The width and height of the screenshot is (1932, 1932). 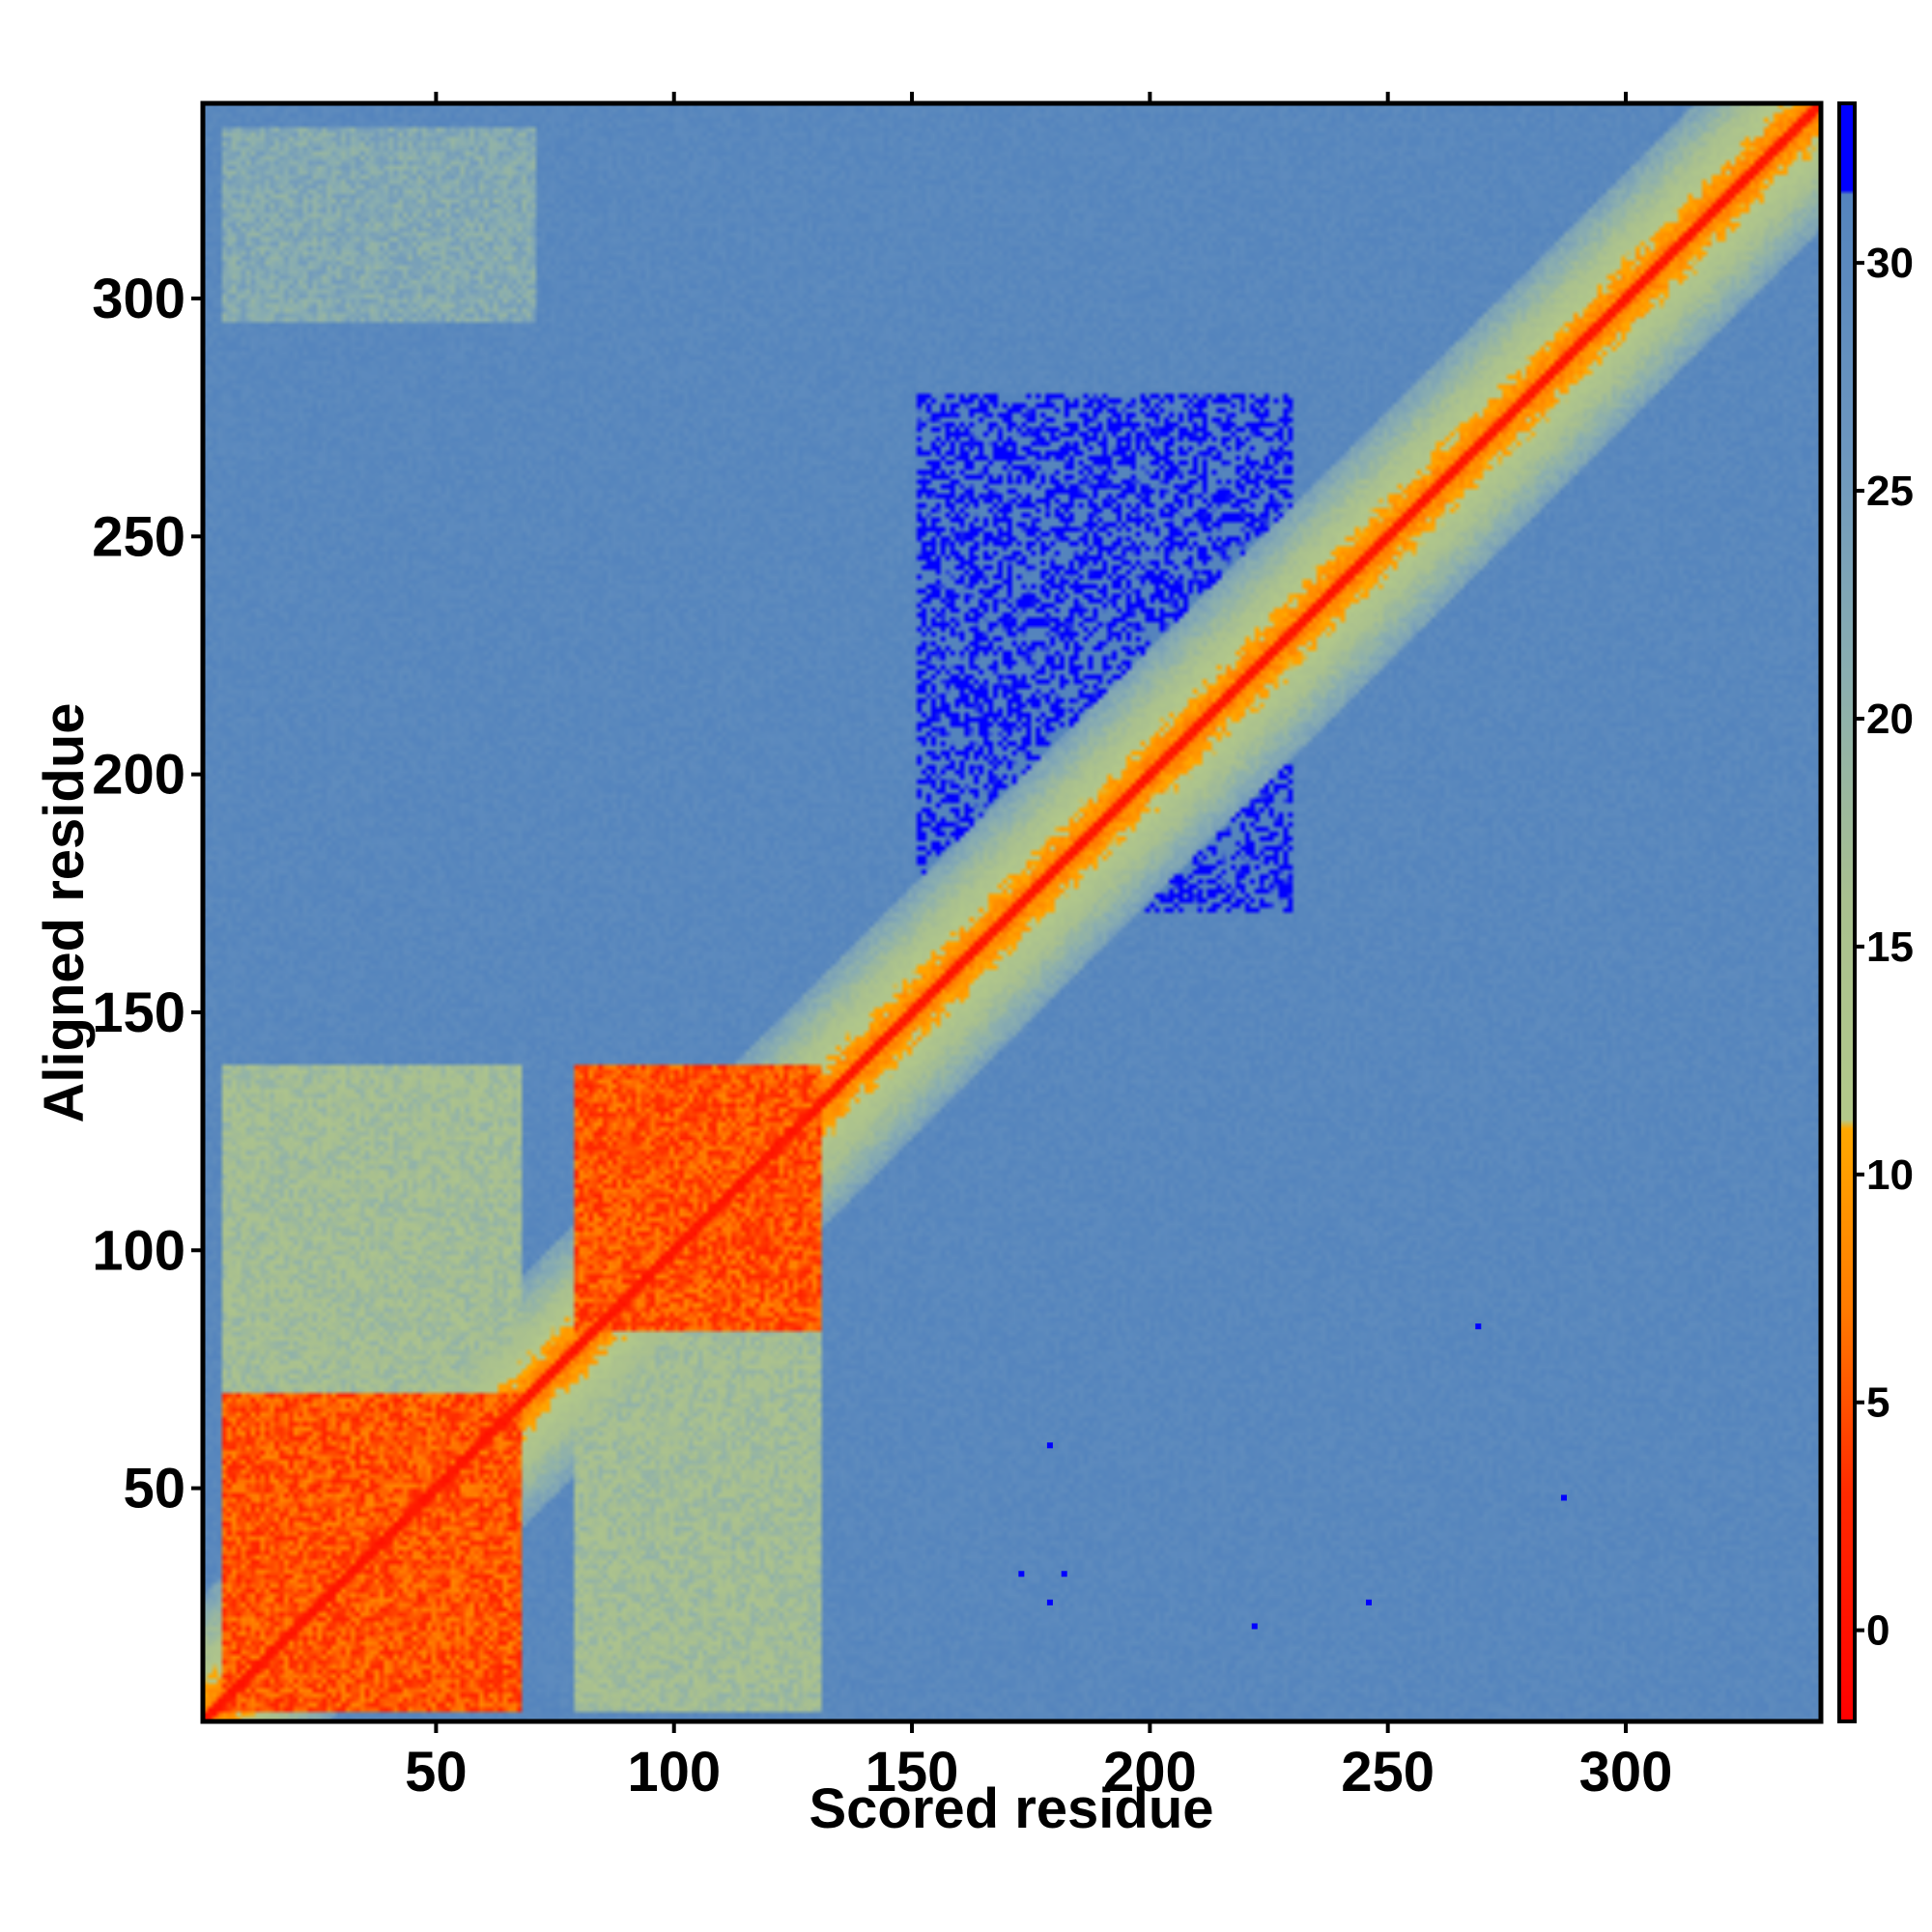 I want to click on y-axis-ticks: 50 100 150 200 250 300, so click(x=147, y=894).